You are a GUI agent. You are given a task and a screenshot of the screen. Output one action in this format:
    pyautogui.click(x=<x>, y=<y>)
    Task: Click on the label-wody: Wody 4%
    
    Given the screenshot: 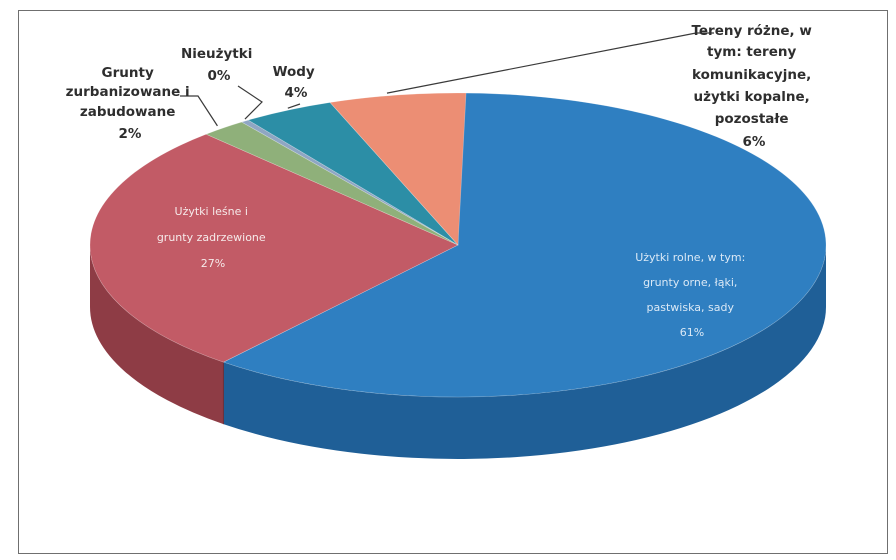 What is the action you would take?
    pyautogui.click(x=296, y=82)
    